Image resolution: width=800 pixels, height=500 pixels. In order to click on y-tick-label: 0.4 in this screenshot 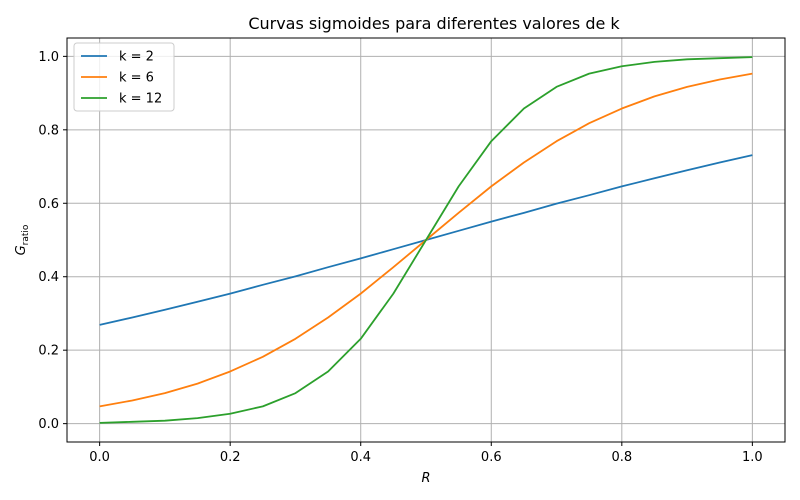, I will do `click(48, 277)`.